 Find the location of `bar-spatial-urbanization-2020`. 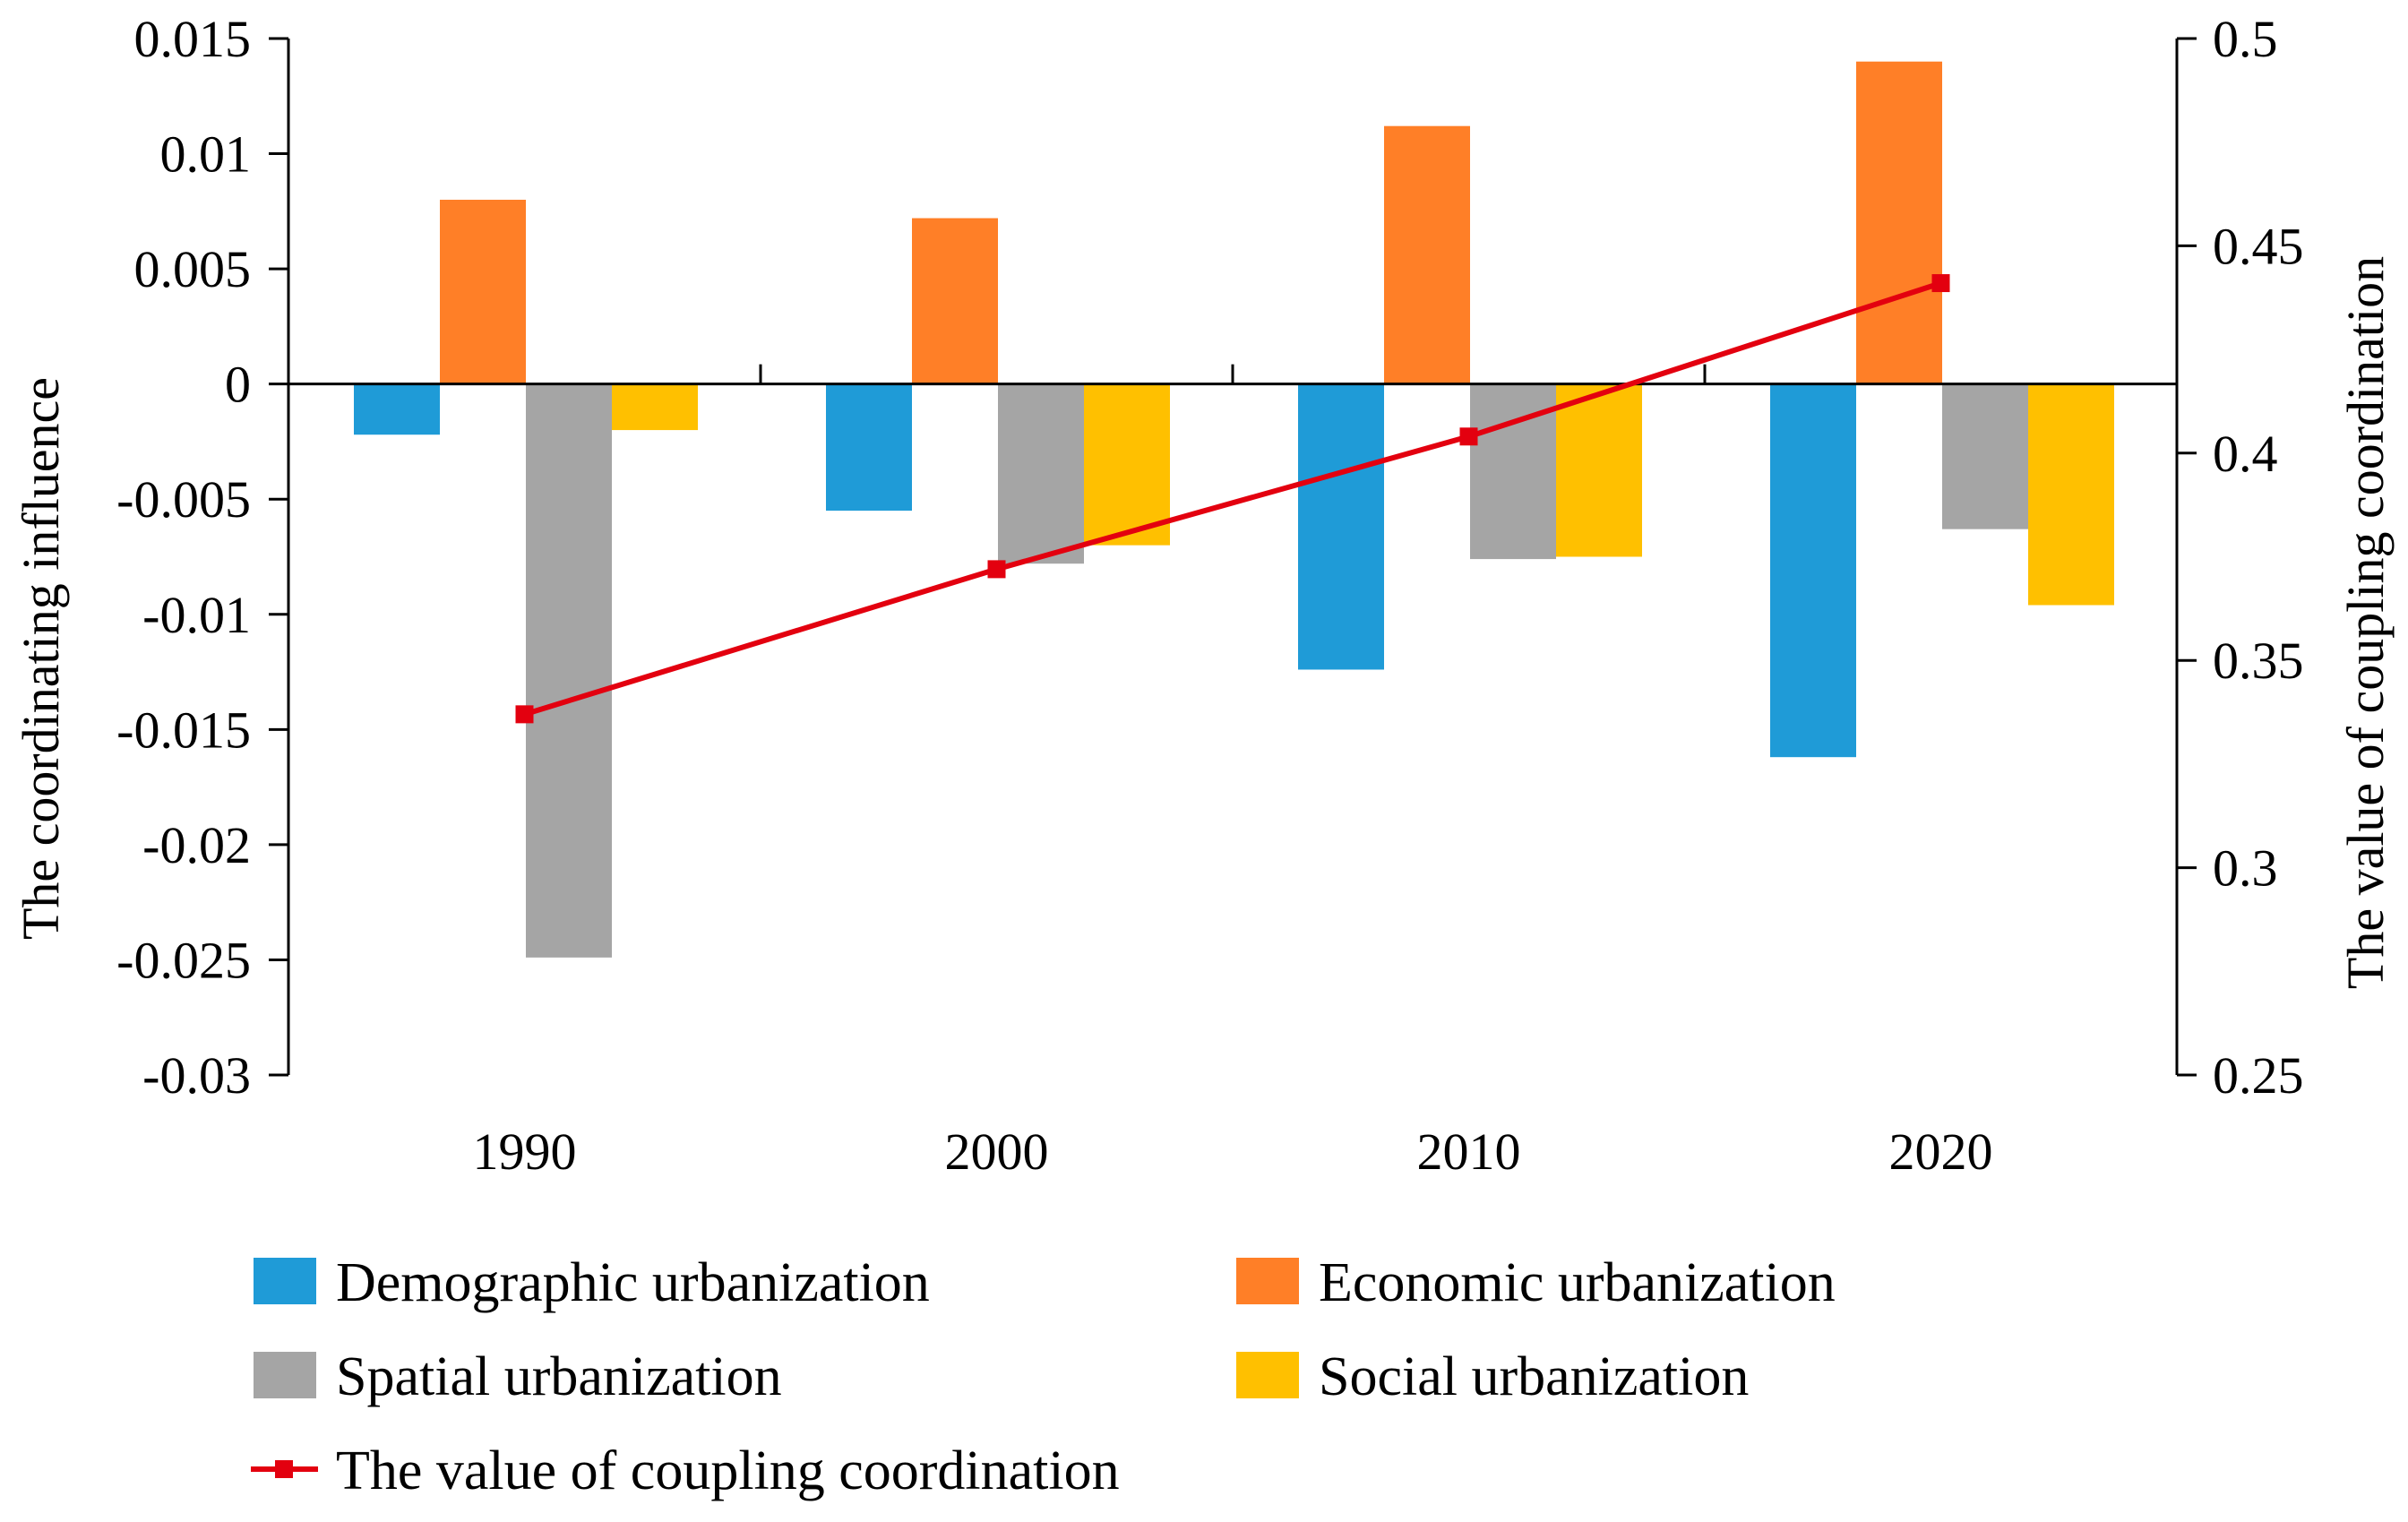

bar-spatial-urbanization-2020 is located at coordinates (1985, 456).